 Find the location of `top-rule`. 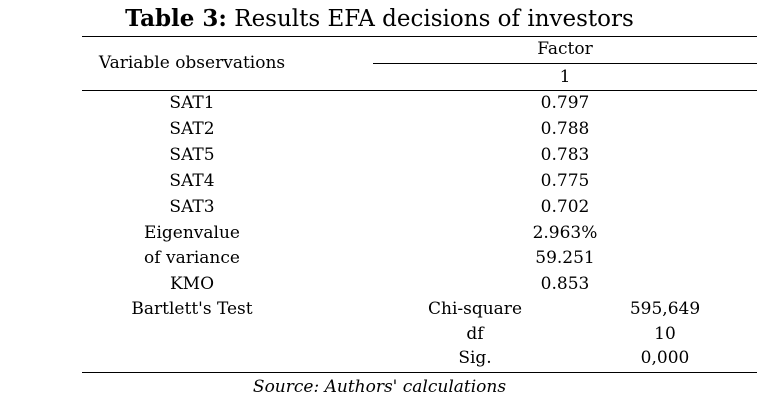

top-rule is located at coordinates (419, 36).